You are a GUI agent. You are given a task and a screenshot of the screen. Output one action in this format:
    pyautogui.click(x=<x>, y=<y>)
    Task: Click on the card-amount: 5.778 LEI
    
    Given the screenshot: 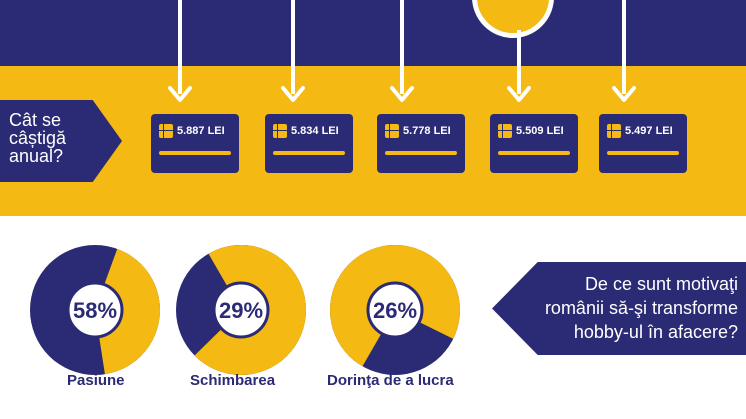 What is the action you would take?
    pyautogui.click(x=427, y=131)
    